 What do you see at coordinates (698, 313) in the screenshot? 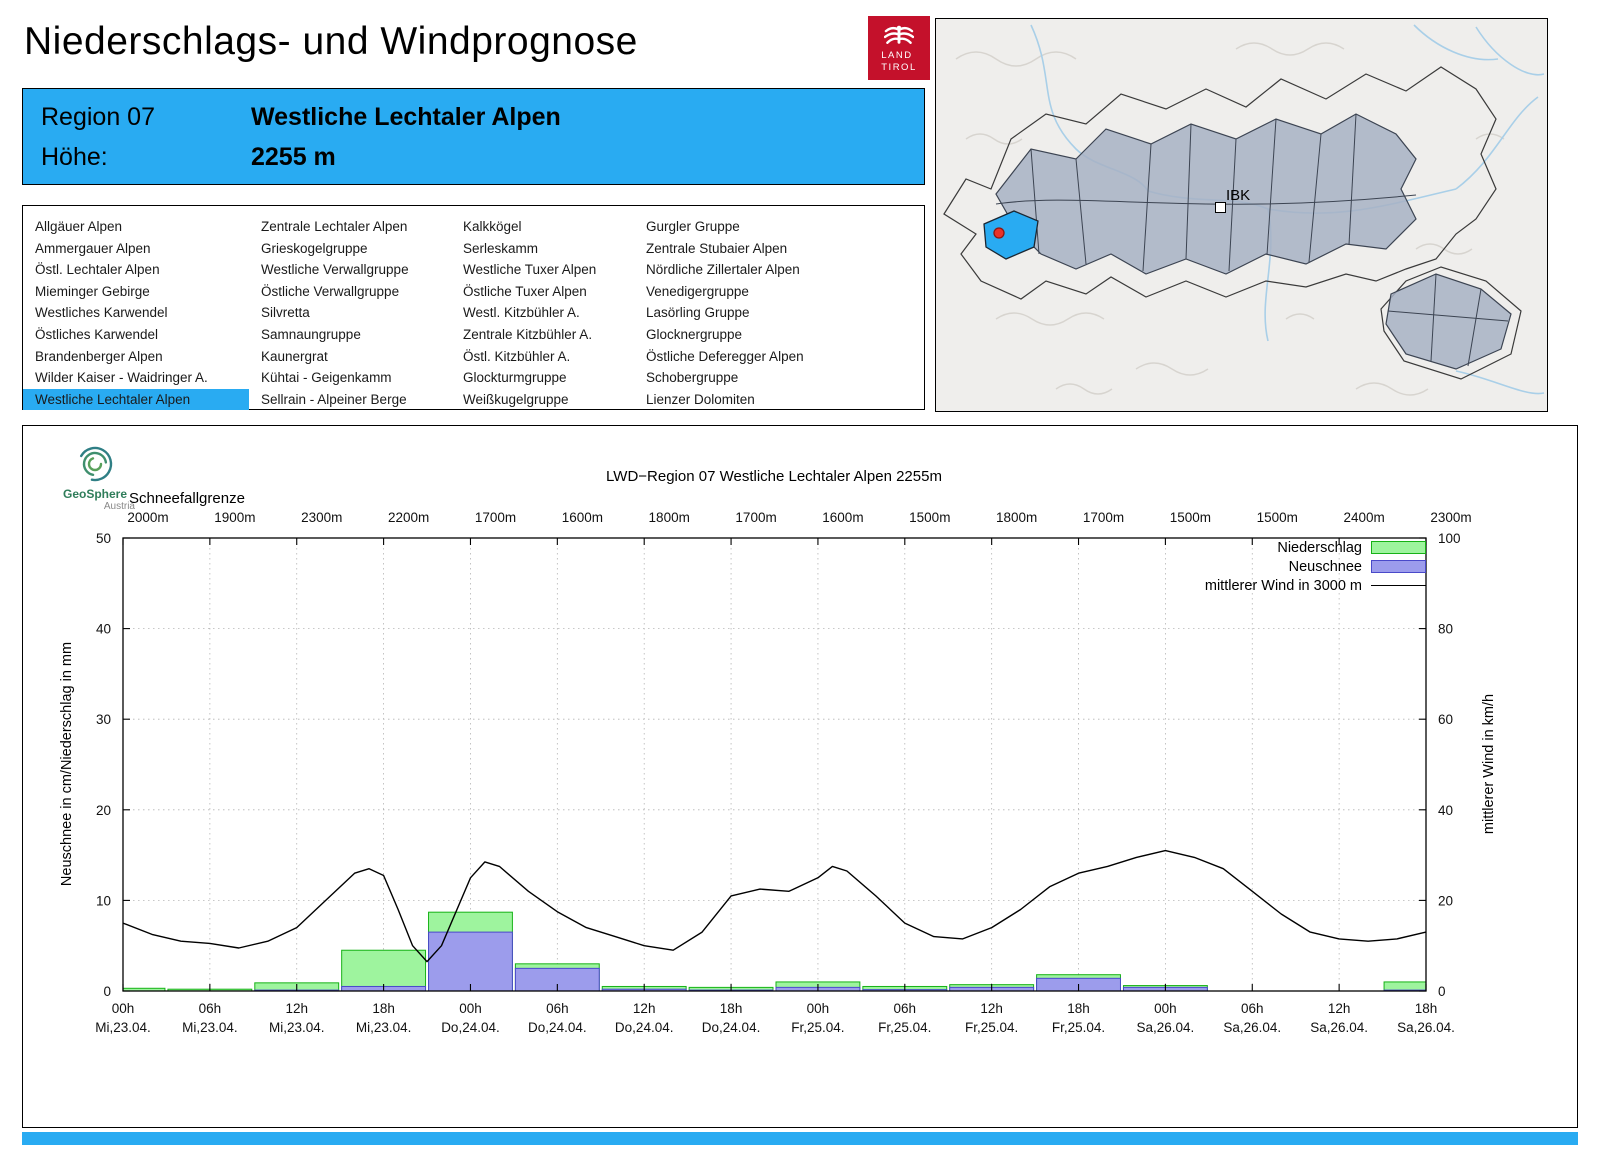
I see `region-list-item: Lasörling Gruppe` at bounding box center [698, 313].